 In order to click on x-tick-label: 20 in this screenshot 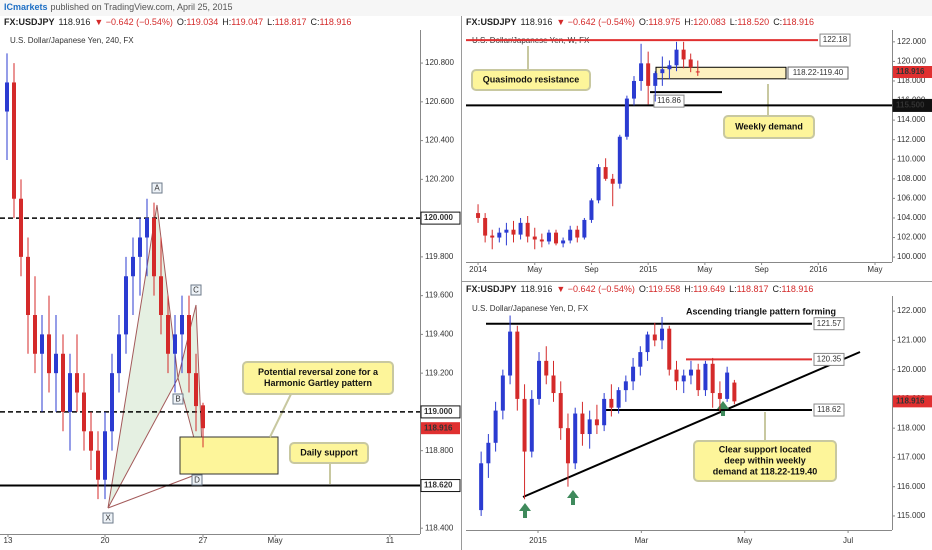, I will do `click(105, 540)`.